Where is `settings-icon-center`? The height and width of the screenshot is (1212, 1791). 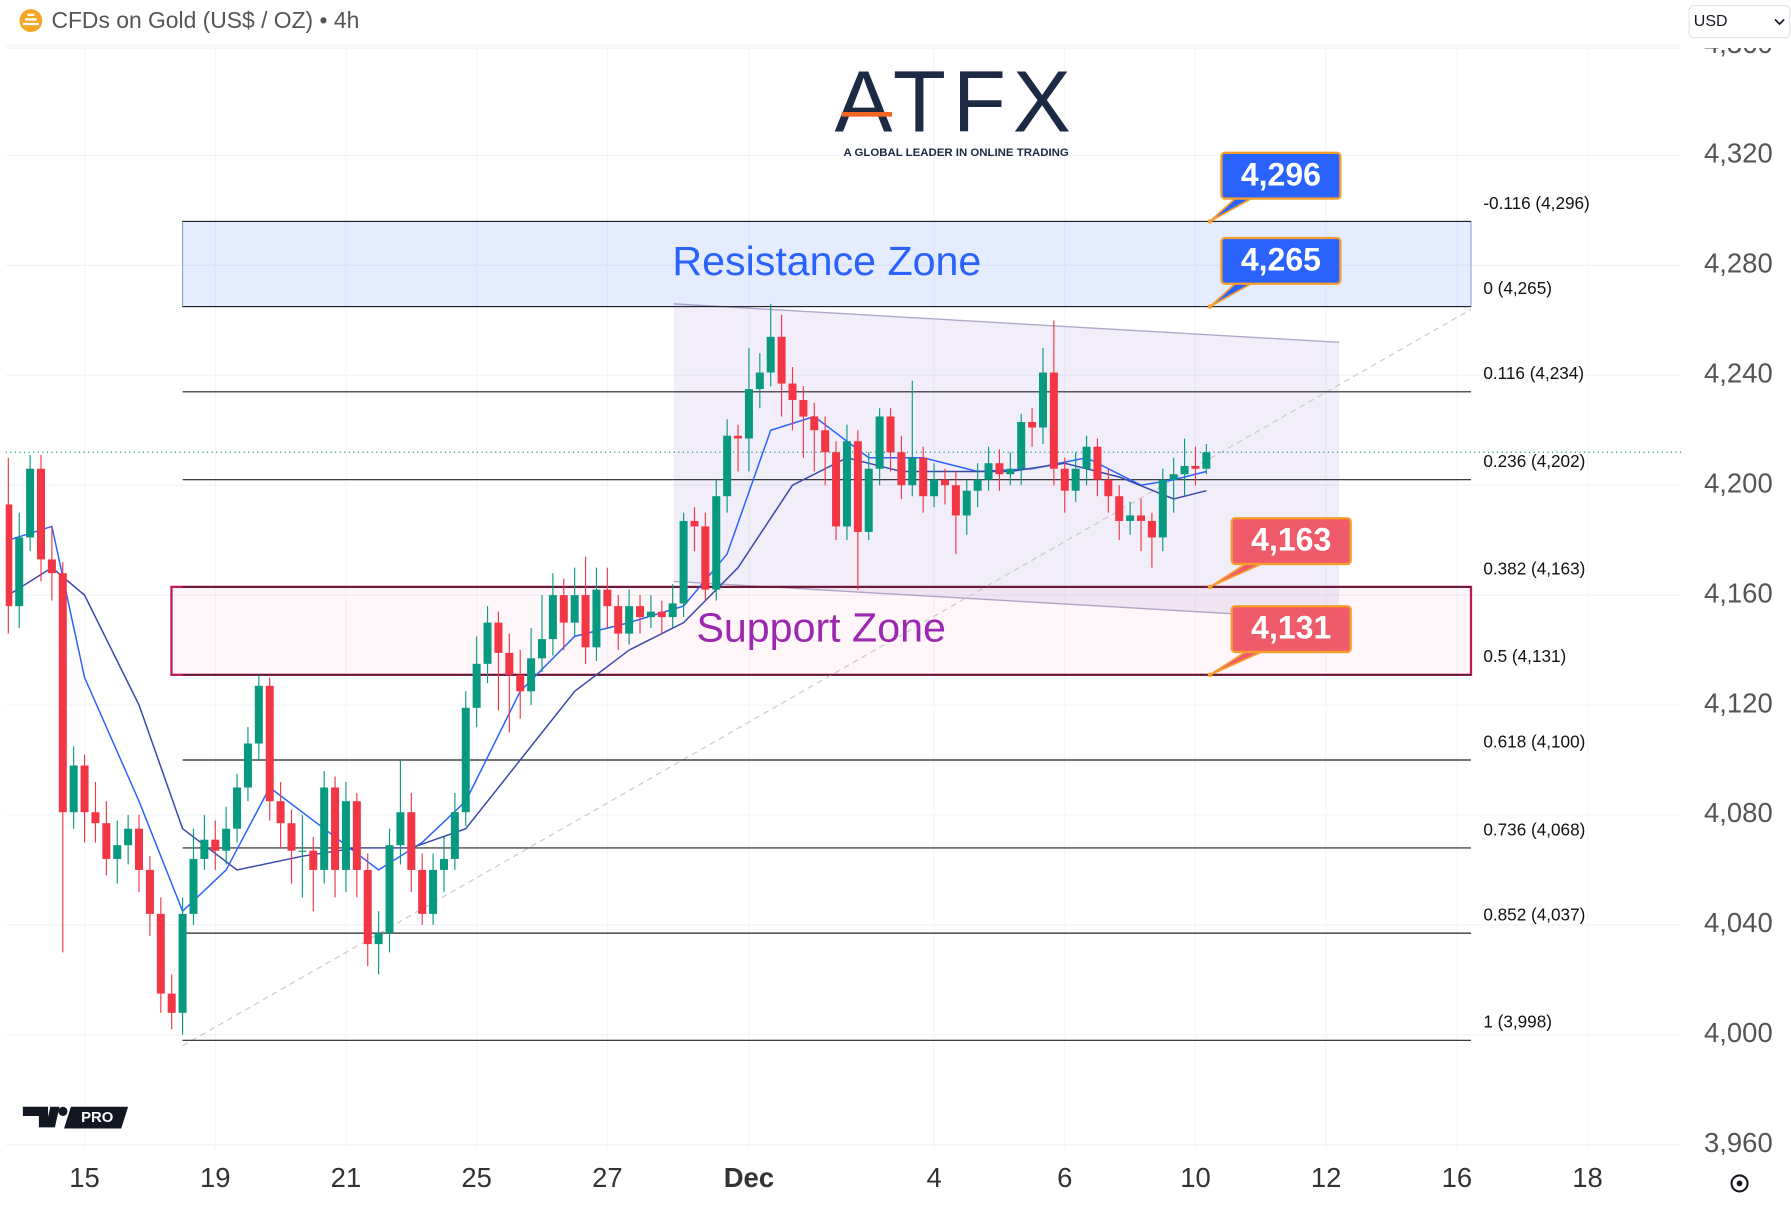
settings-icon-center is located at coordinates (1739, 1183).